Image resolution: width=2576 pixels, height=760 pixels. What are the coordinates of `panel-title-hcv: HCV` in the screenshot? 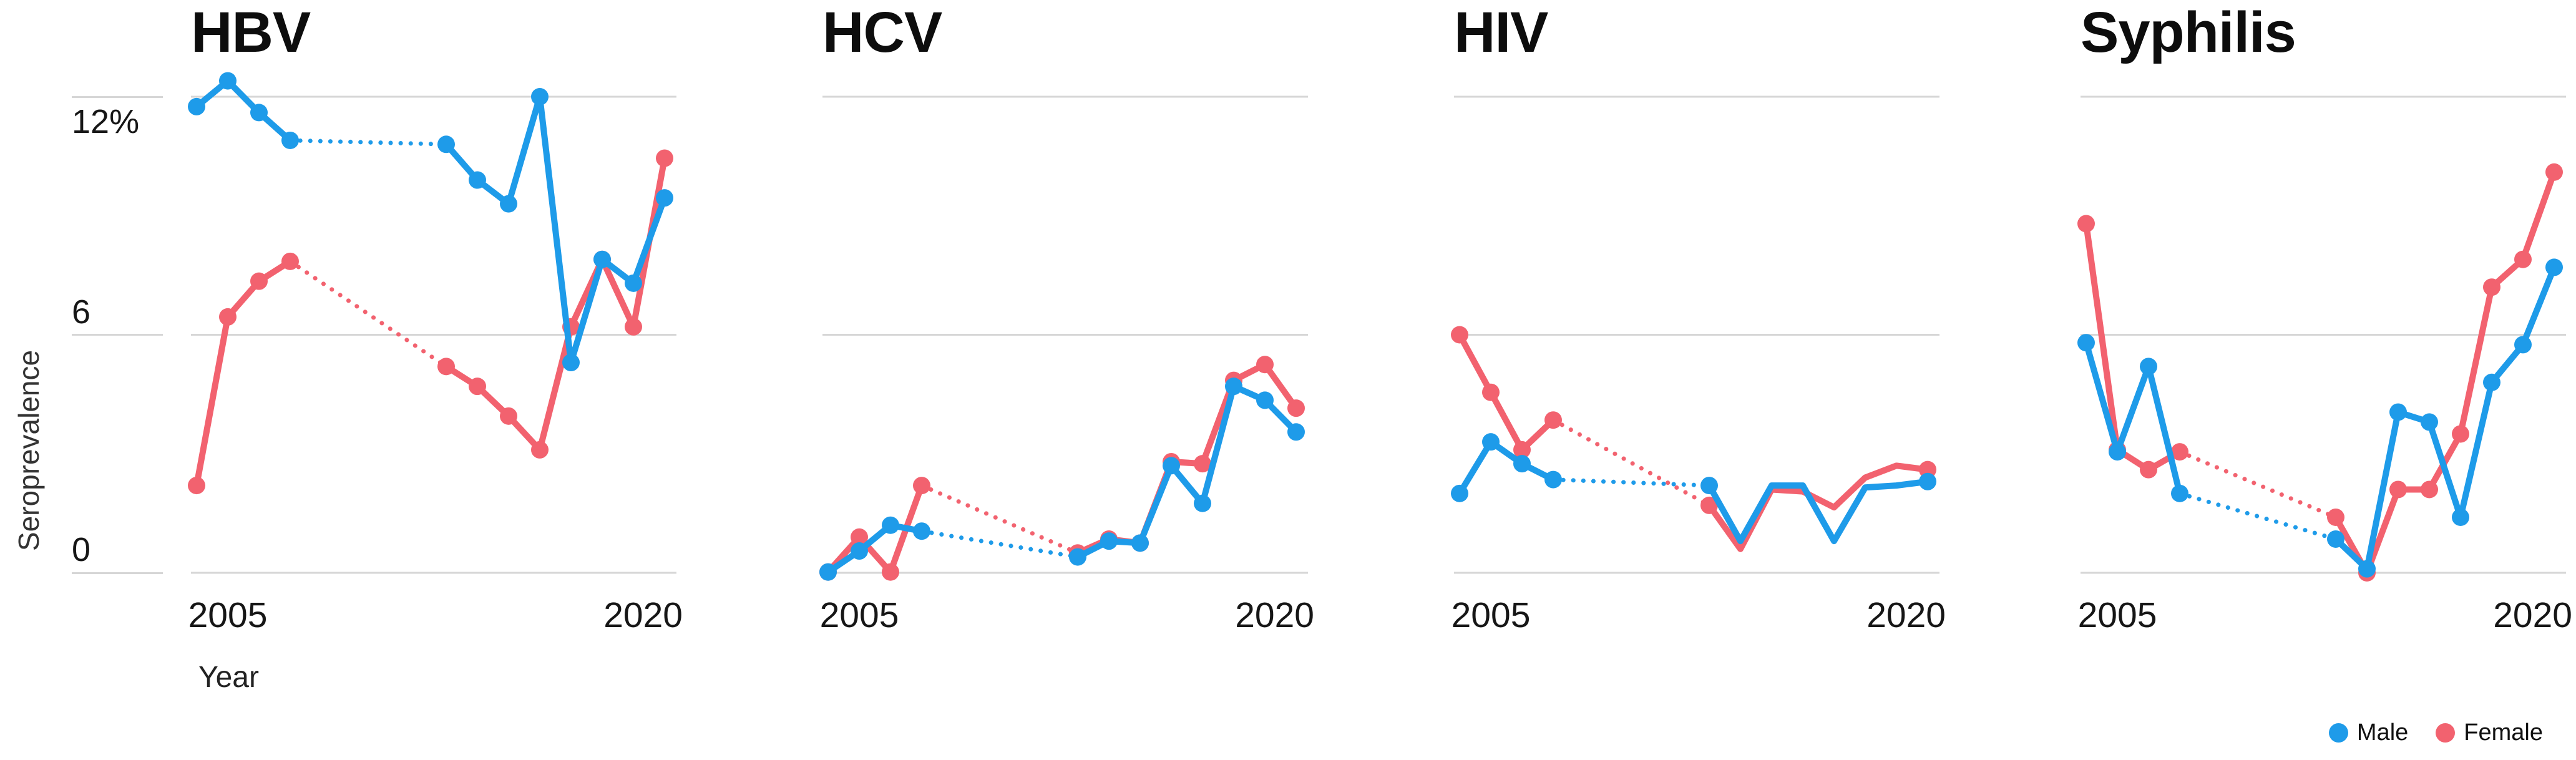 It's located at (882, 32).